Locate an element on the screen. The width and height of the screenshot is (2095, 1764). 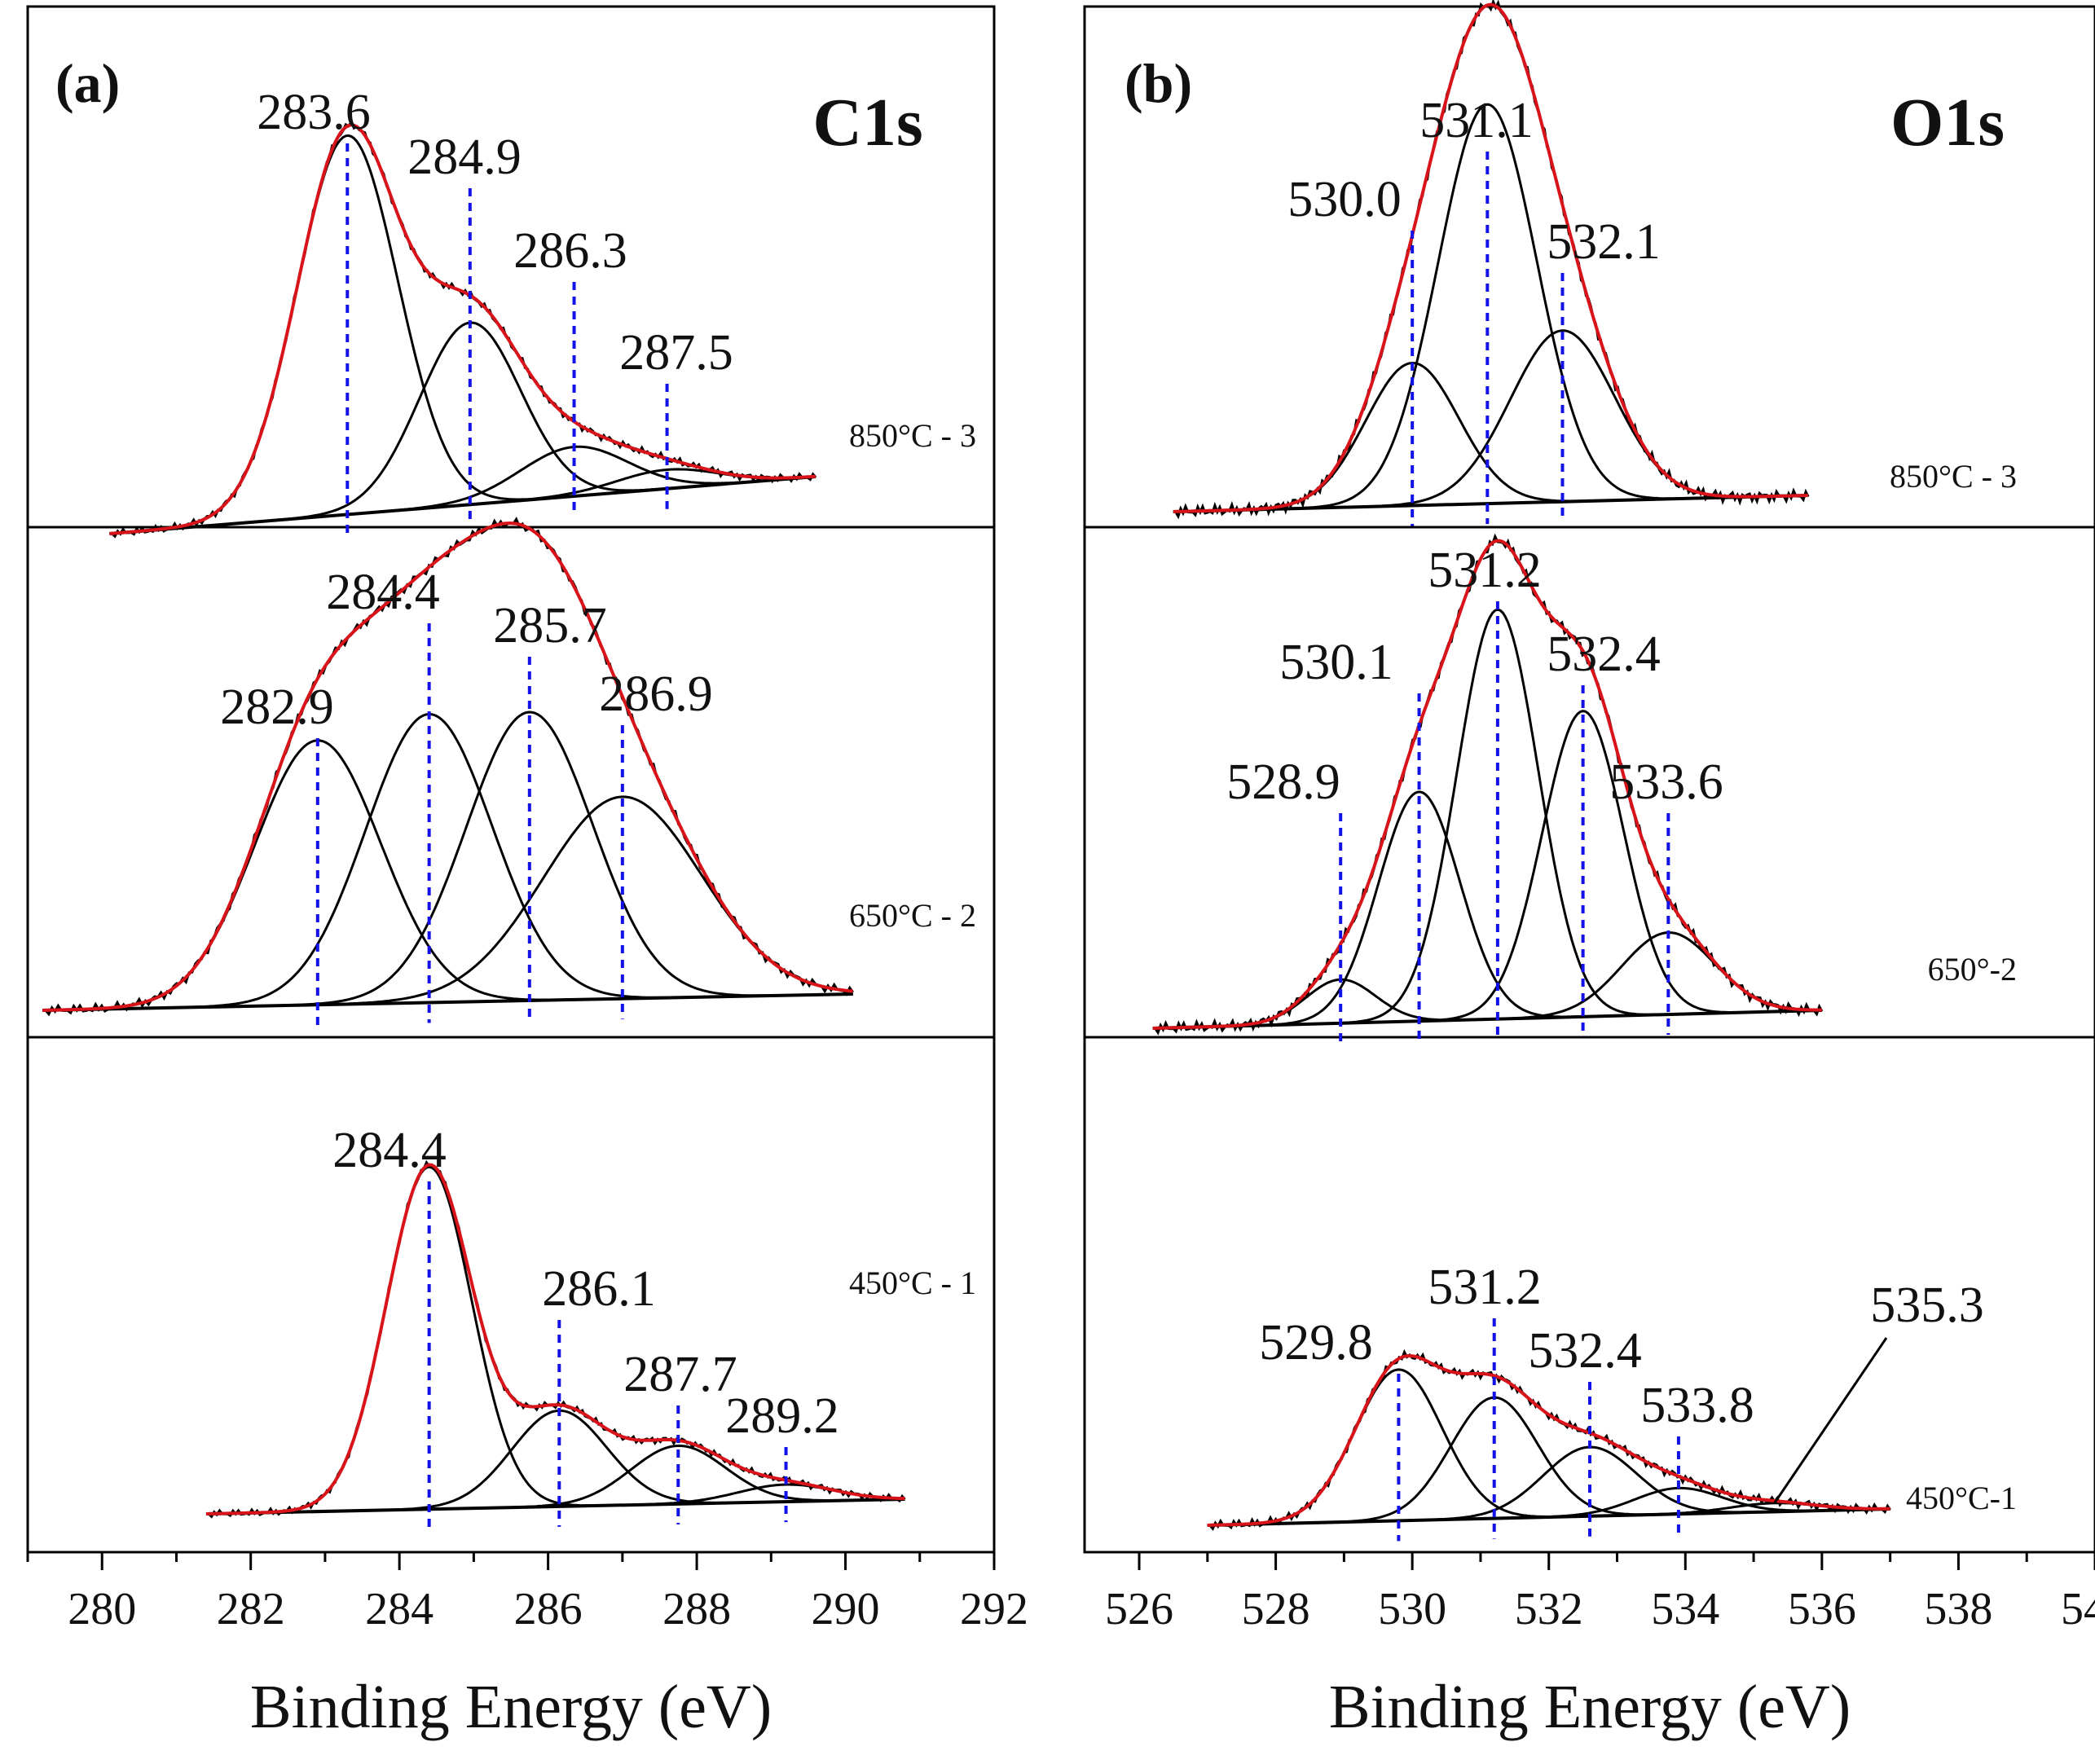
peak-label: 531.1 is located at coordinates (1476, 120).